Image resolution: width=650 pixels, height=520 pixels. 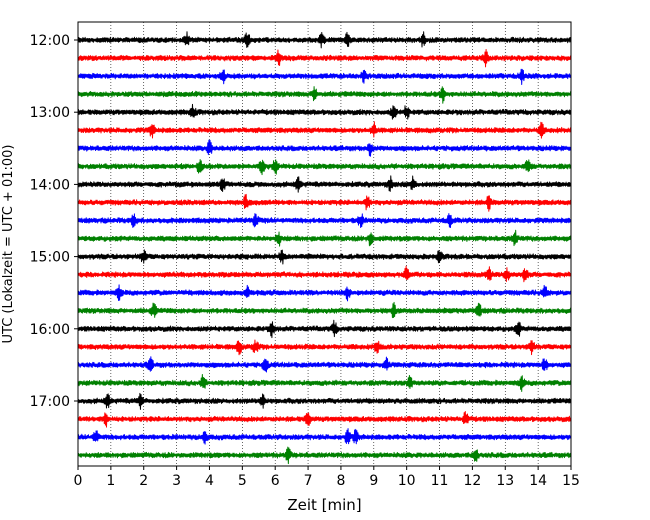 What do you see at coordinates (242, 481) in the screenshot?
I see `x-tick-label: 5` at bounding box center [242, 481].